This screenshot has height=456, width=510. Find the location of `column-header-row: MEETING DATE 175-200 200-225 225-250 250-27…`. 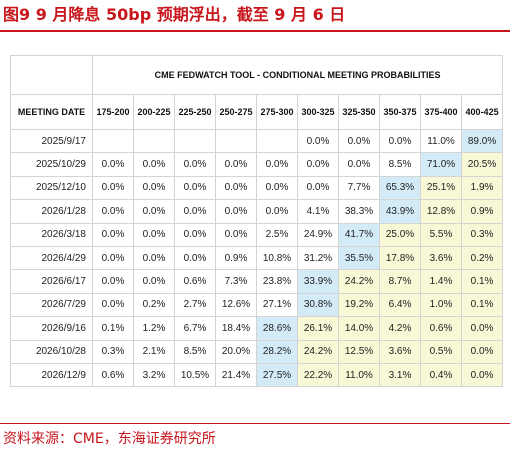

column-header-row: MEETING DATE 175-200 200-225 225-250 250-27… is located at coordinates (257, 112).